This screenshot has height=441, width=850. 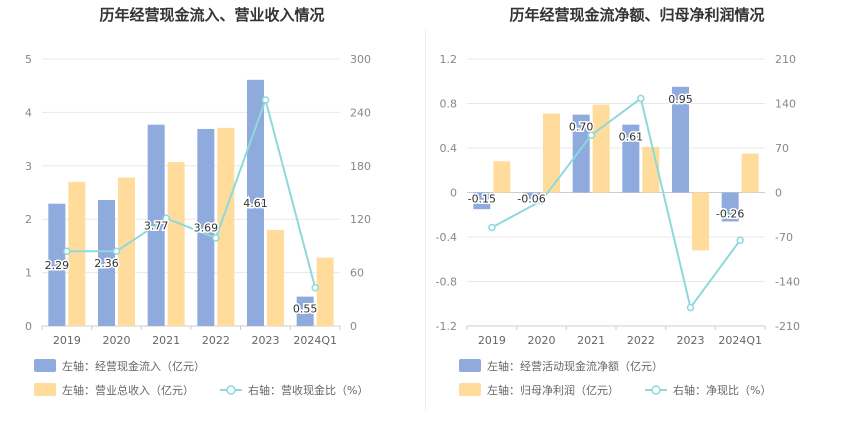 What do you see at coordinates (133, 366) in the screenshot?
I see `legend-label: 左轴：经营现金流入（亿元）` at bounding box center [133, 366].